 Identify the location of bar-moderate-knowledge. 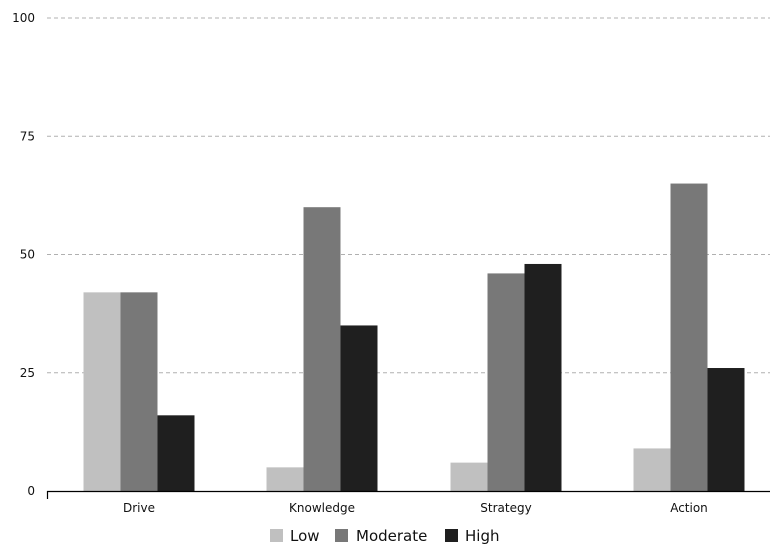
(322, 349).